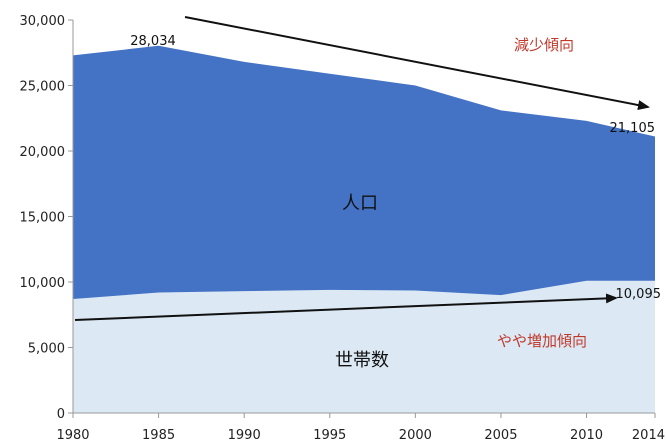  What do you see at coordinates (360, 203) in the screenshot?
I see `population-area-label: 人口` at bounding box center [360, 203].